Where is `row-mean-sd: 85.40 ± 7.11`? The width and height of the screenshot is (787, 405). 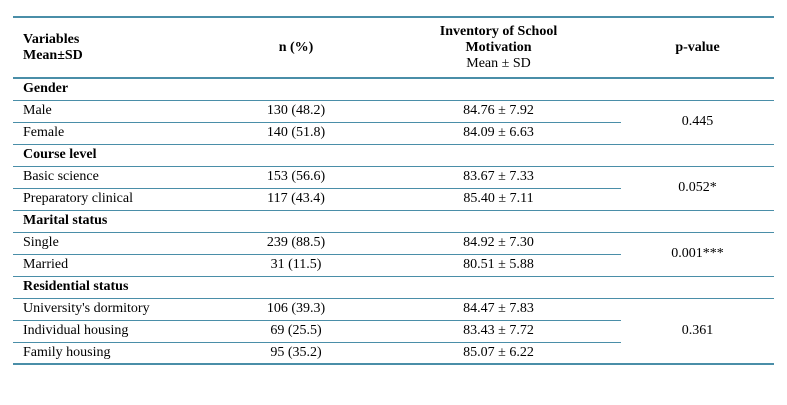
row-mean-sd: 85.40 ± 7.11 is located at coordinates (498, 198).